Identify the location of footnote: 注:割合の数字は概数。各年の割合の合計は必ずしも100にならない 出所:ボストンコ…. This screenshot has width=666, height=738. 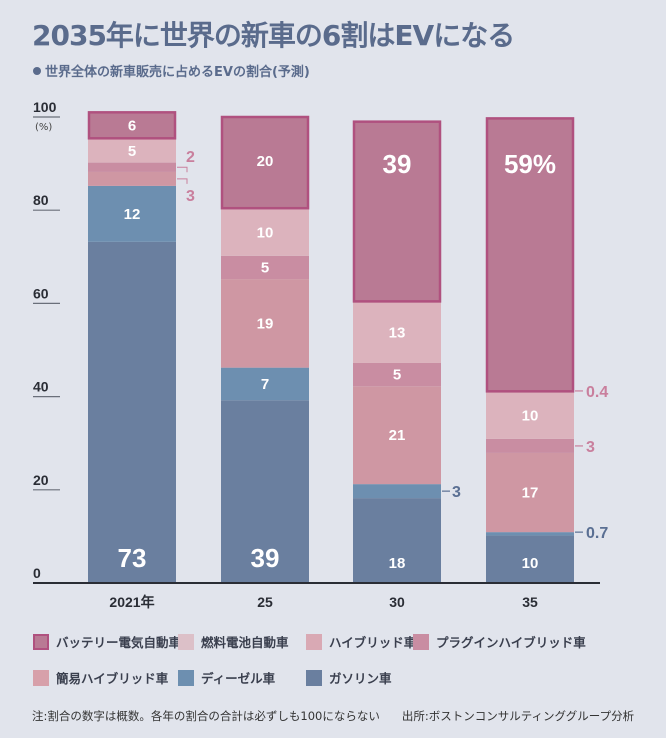
(333, 716).